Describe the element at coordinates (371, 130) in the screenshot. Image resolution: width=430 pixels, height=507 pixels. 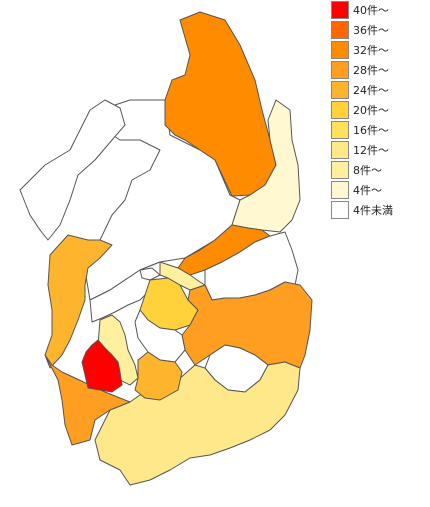
I see `legend-label: 16件～` at that location.